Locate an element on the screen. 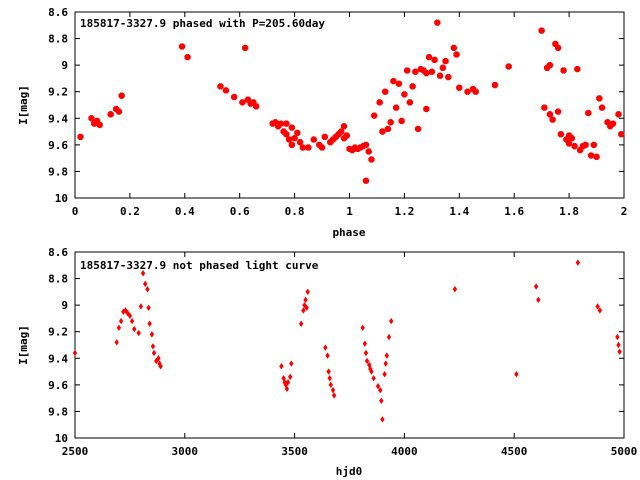 The height and width of the screenshot is (480, 640). y-tick-label: 9.8 is located at coordinates (58, 411).